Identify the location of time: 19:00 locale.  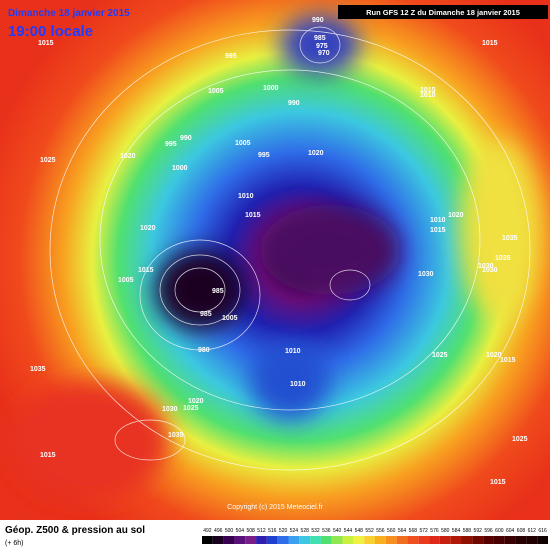
(50, 31).